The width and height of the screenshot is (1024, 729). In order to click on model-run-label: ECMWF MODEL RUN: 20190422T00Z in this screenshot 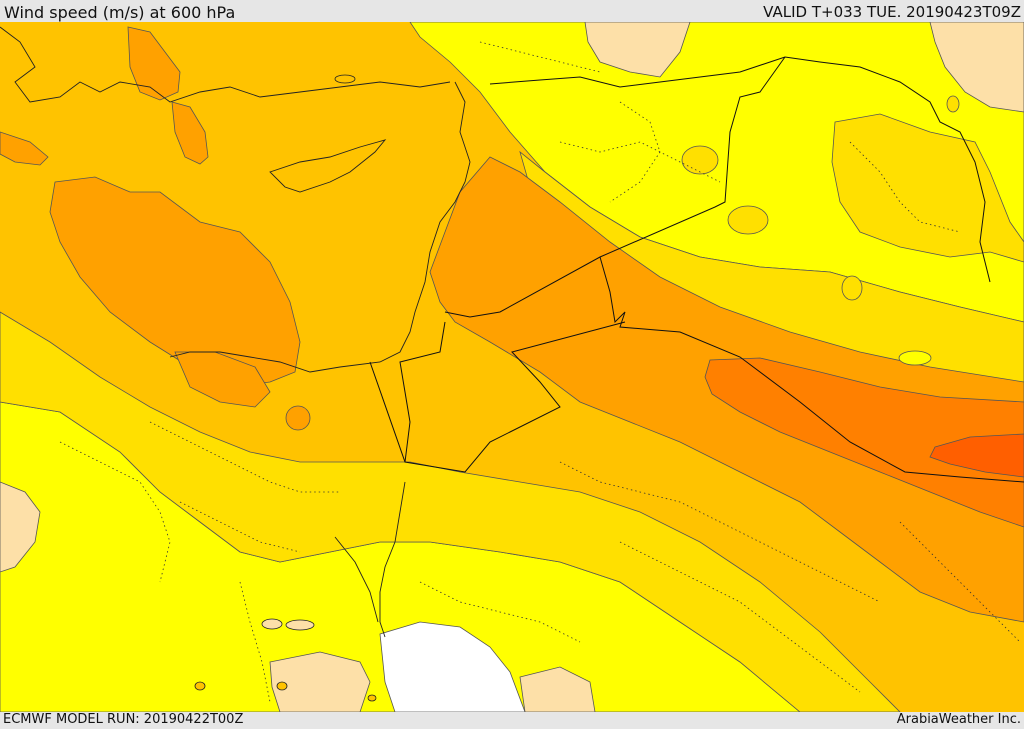, I will do `click(123, 719)`.